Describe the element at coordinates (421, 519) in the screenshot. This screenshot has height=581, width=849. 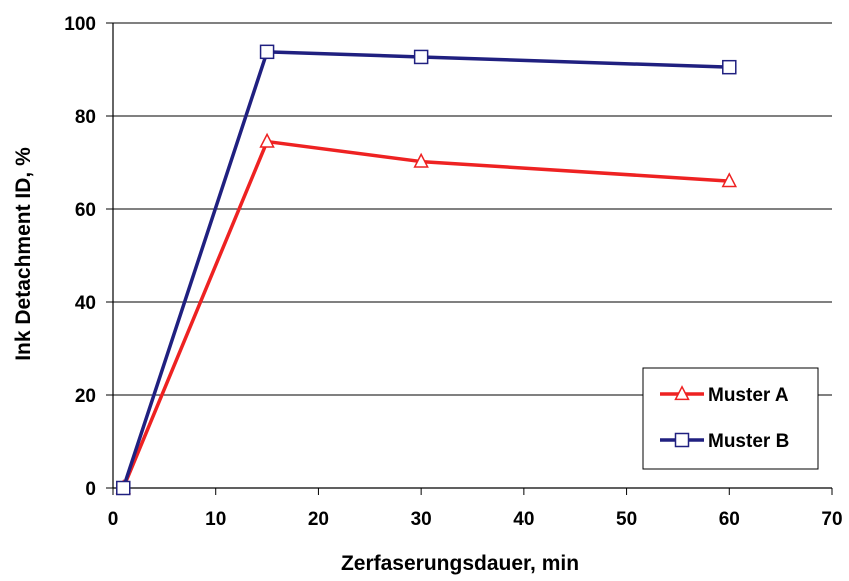
I see `x-tick-label-30: 30` at that location.